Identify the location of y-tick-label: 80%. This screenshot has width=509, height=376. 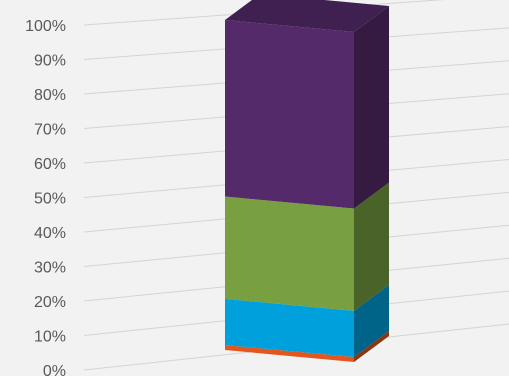
(50, 95).